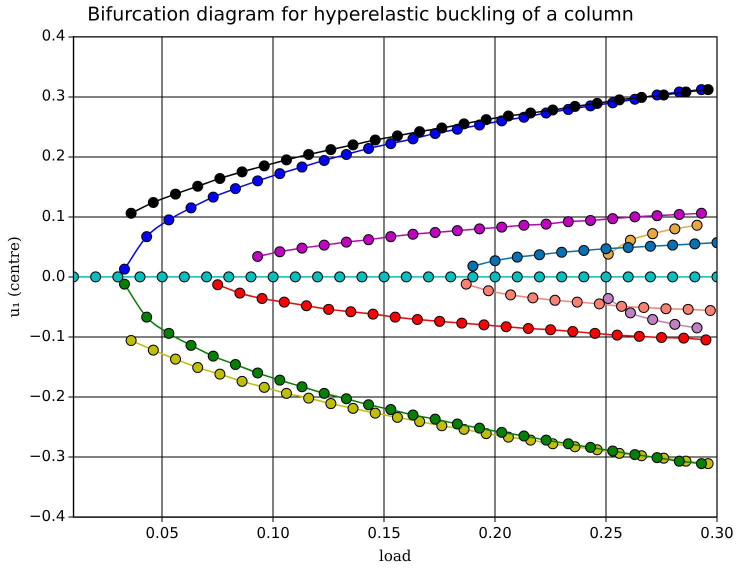  I want to click on y-tick-label: −0.1, so click(47, 335).